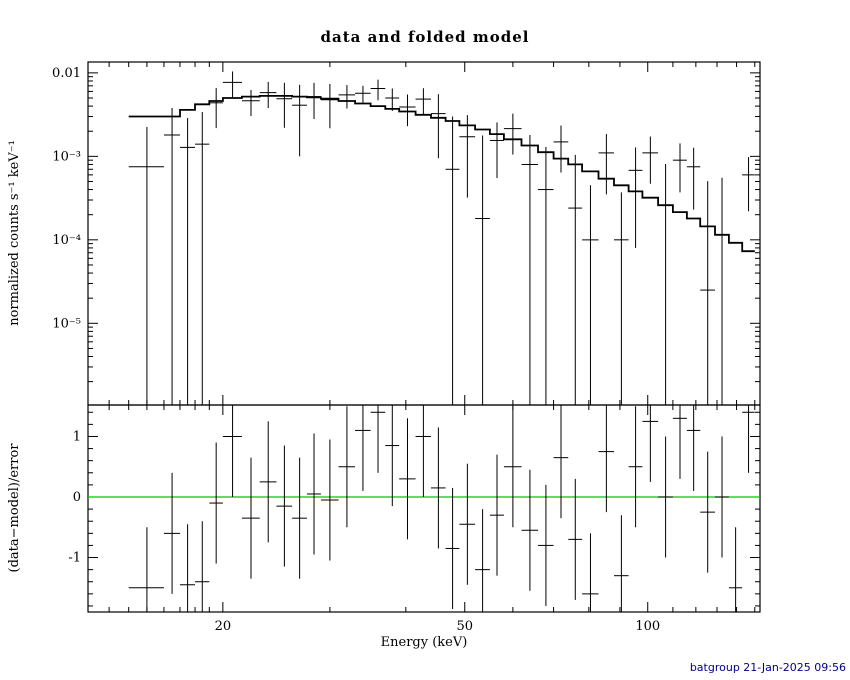  Describe the element at coordinates (66, 240) in the screenshot. I see `y-tick-label: 10⁻⁴` at that location.